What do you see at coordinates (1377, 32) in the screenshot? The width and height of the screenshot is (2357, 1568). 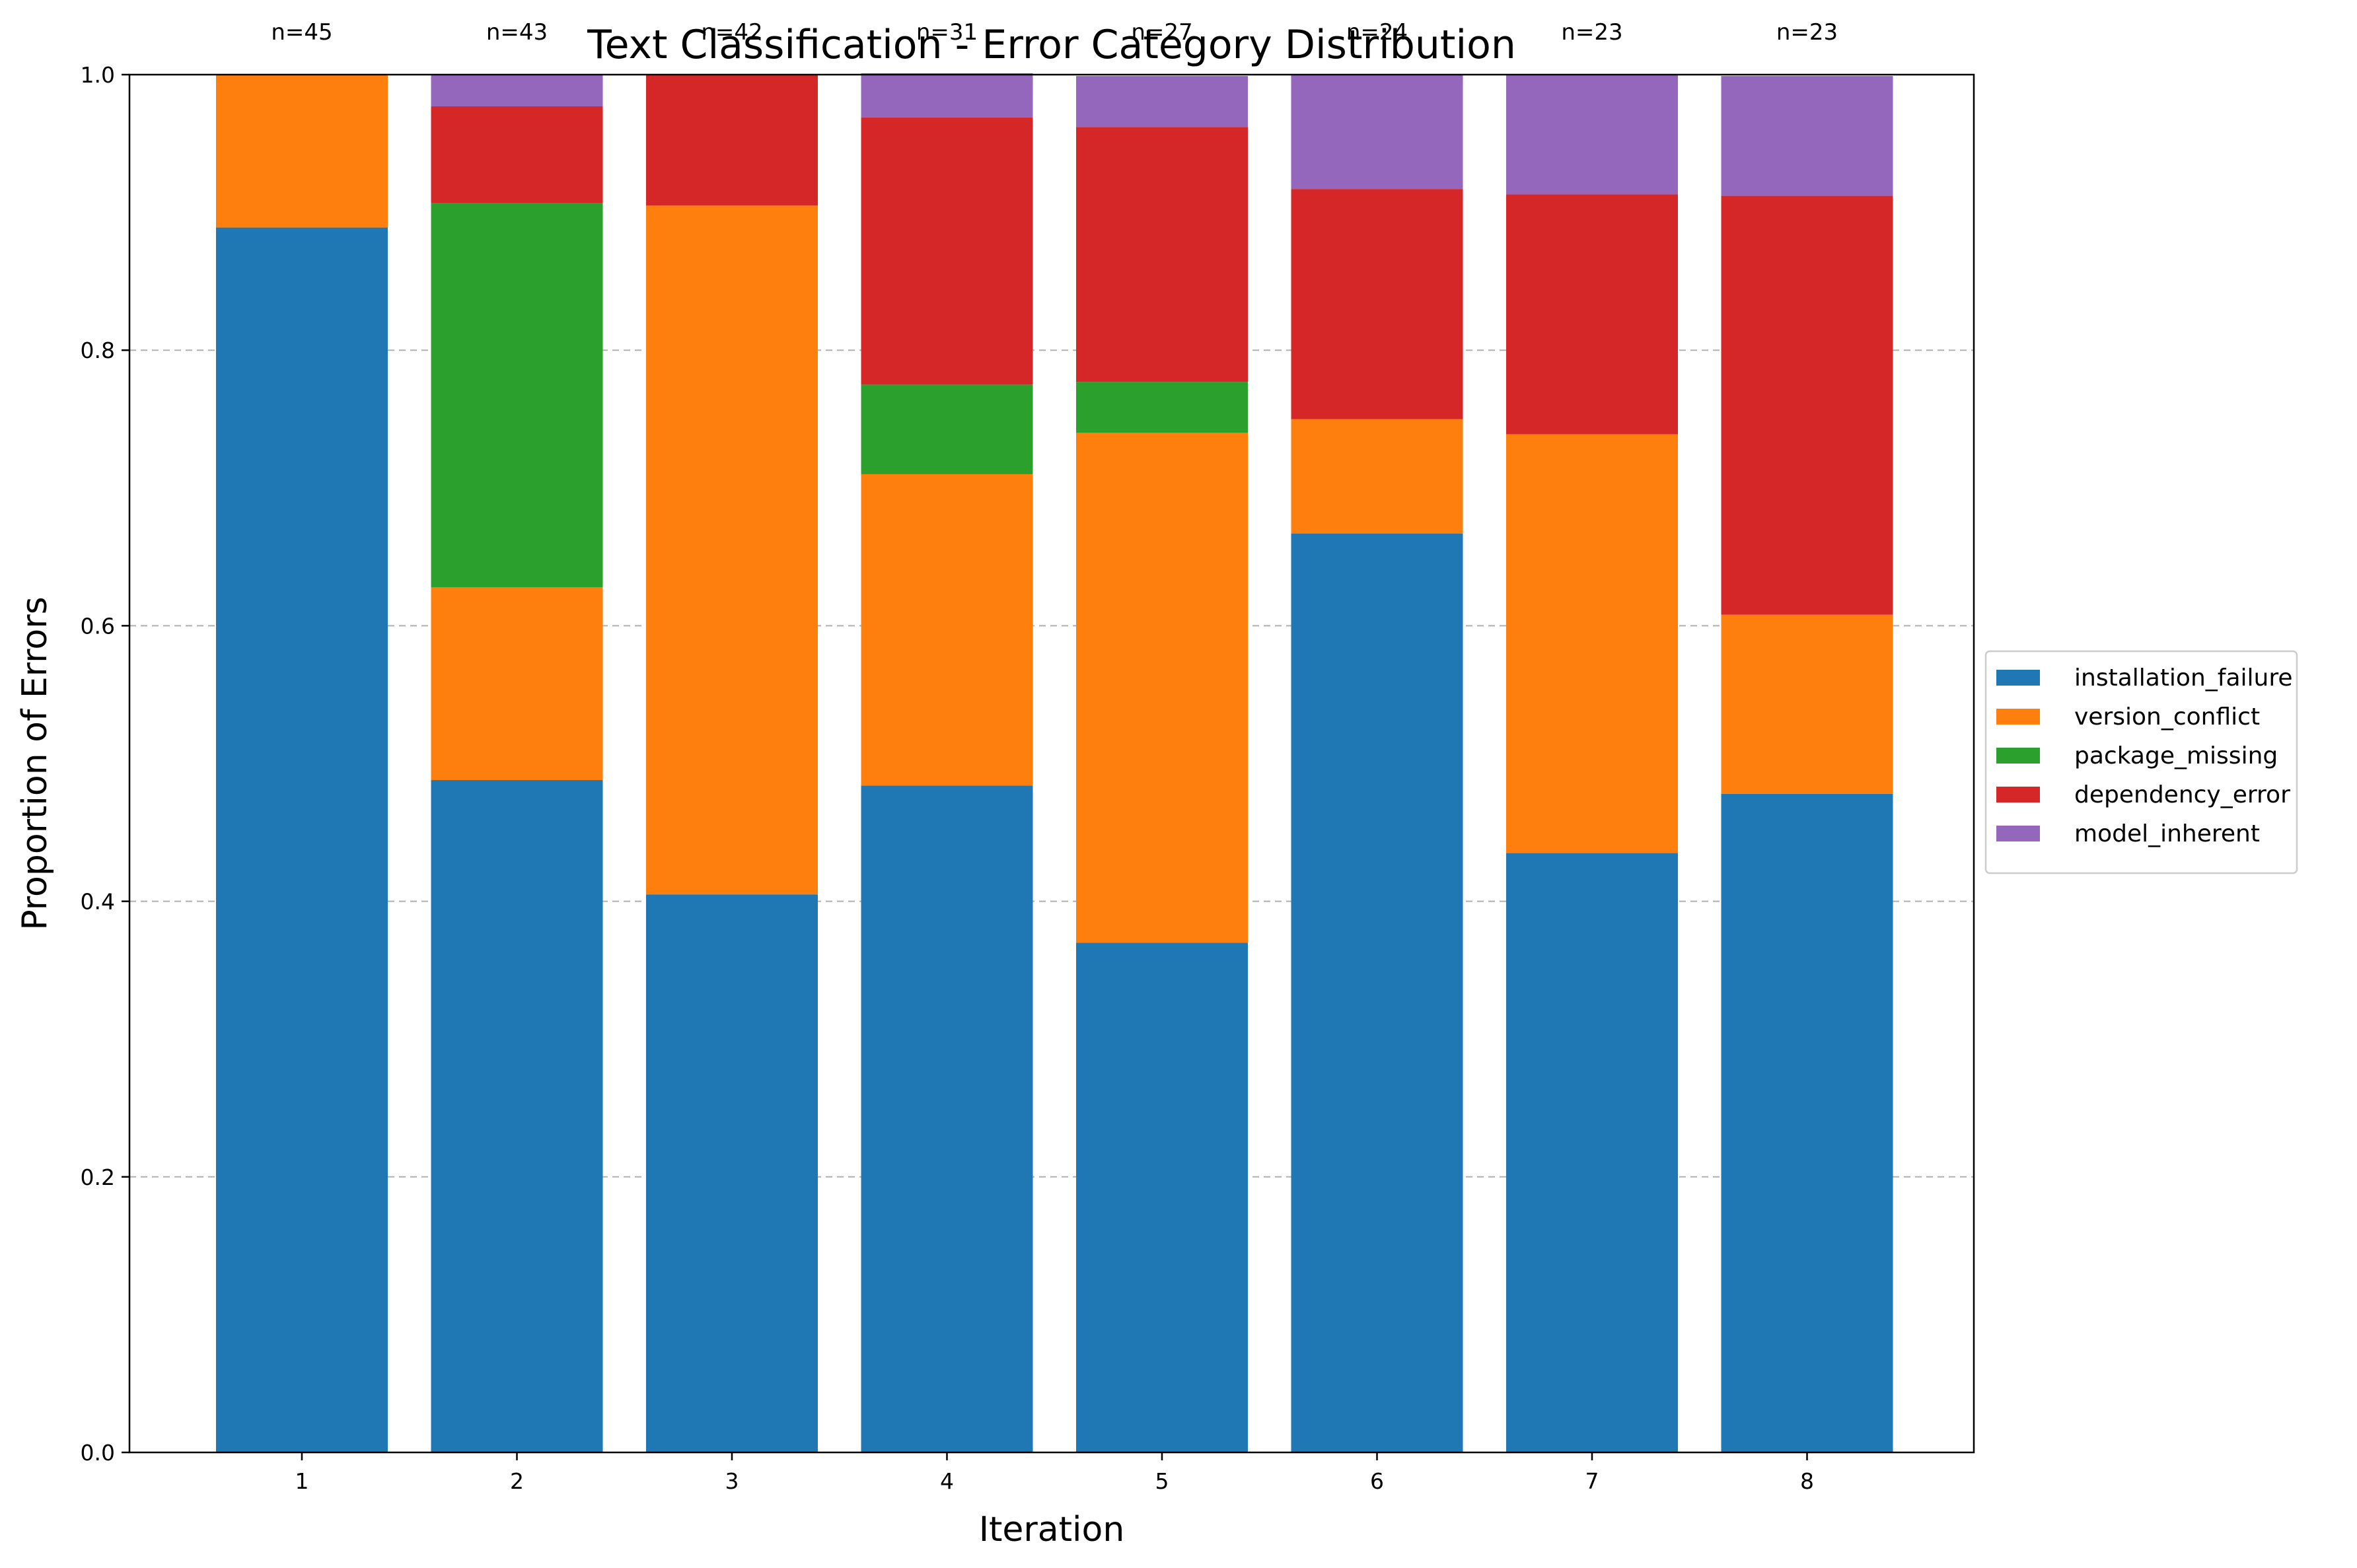 I see `count-label: n=24` at bounding box center [1377, 32].